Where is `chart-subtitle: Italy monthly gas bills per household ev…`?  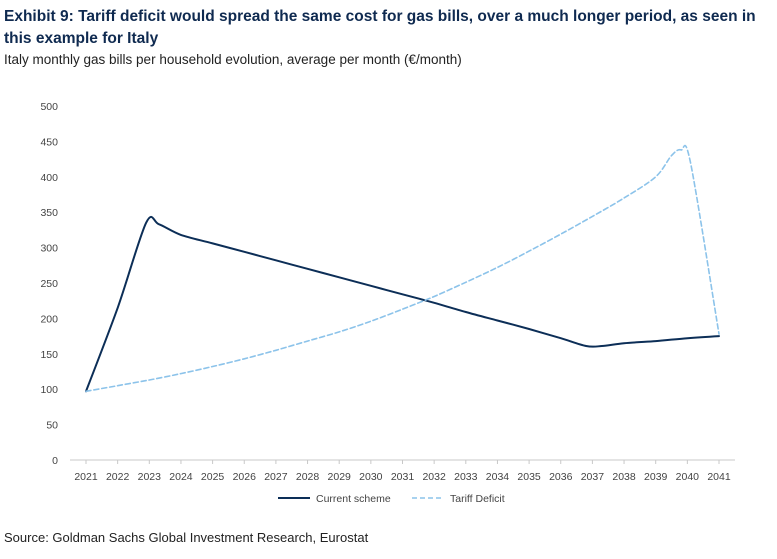
chart-subtitle: Italy monthly gas bills per household ev… is located at coordinates (233, 59).